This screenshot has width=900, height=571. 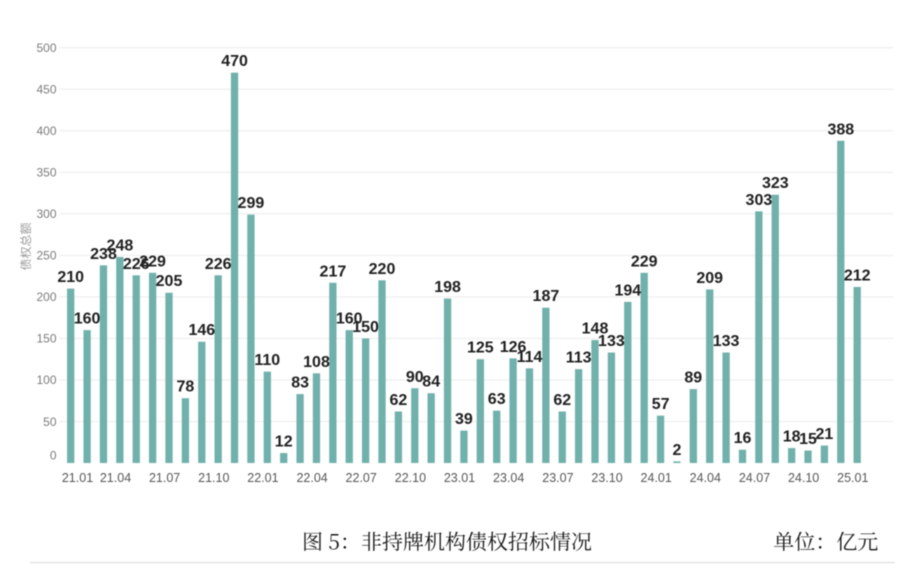 What do you see at coordinates (115, 478) in the screenshot?
I see `svg-text: 21.04` at bounding box center [115, 478].